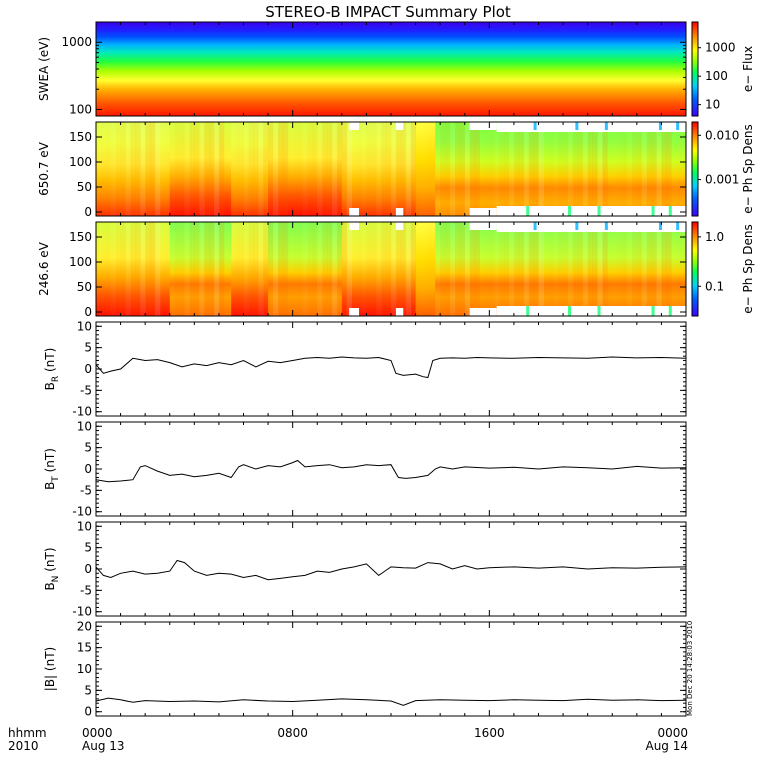 This screenshot has height=780, width=780. Describe the element at coordinates (44, 268) in the screenshot. I see `y-axis-label: 246.6 eV` at that location.